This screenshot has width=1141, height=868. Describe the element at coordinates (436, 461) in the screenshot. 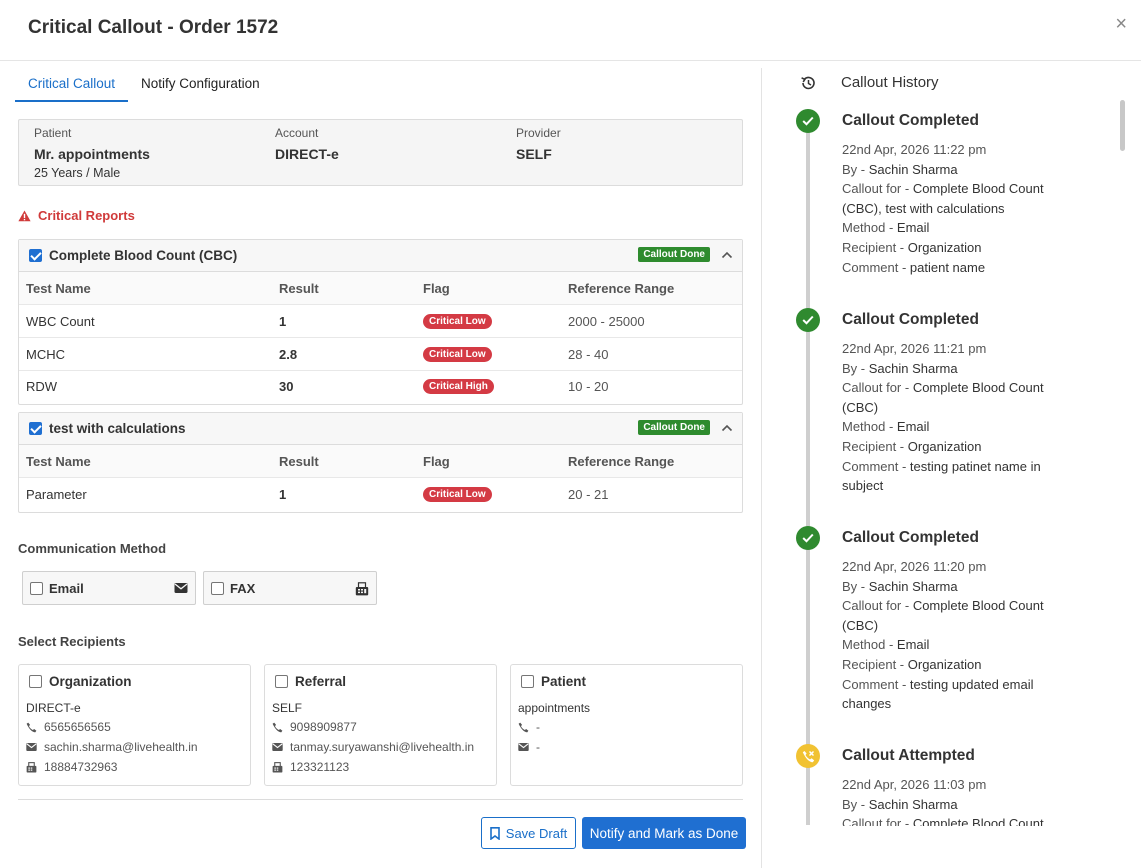

I see `col-flag: Flag` at that location.